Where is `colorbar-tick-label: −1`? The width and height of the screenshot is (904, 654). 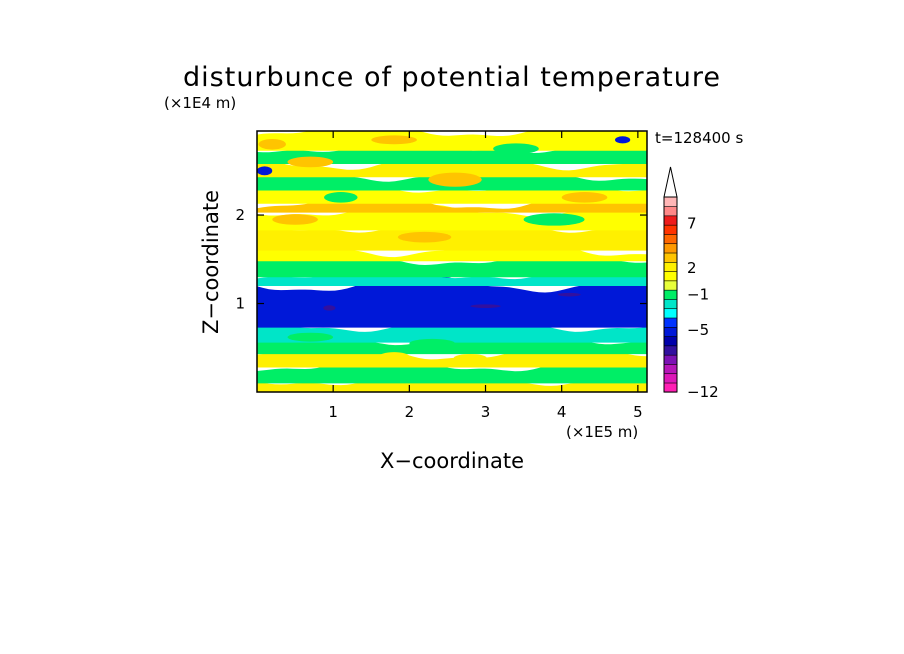
colorbar-tick-label: −1 is located at coordinates (698, 295).